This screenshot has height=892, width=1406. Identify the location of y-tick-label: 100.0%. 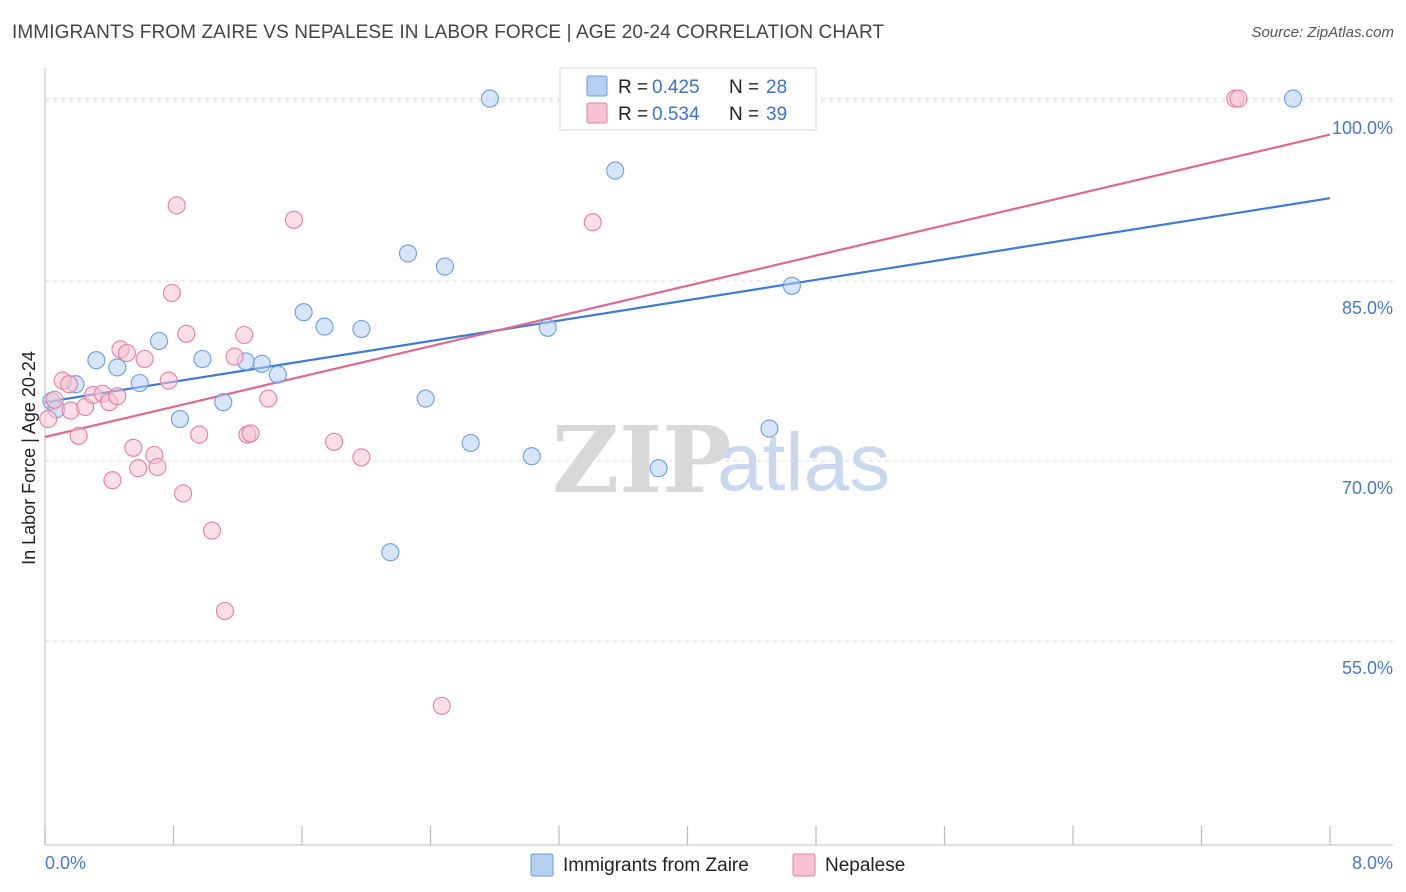
(1362, 128).